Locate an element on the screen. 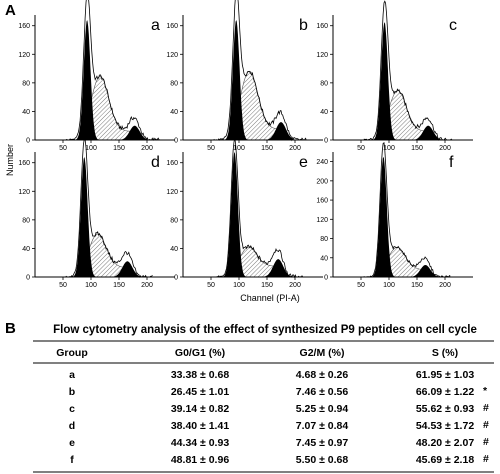 This screenshot has height=474, width=500. table-cell: b is located at coordinates (72, 392).